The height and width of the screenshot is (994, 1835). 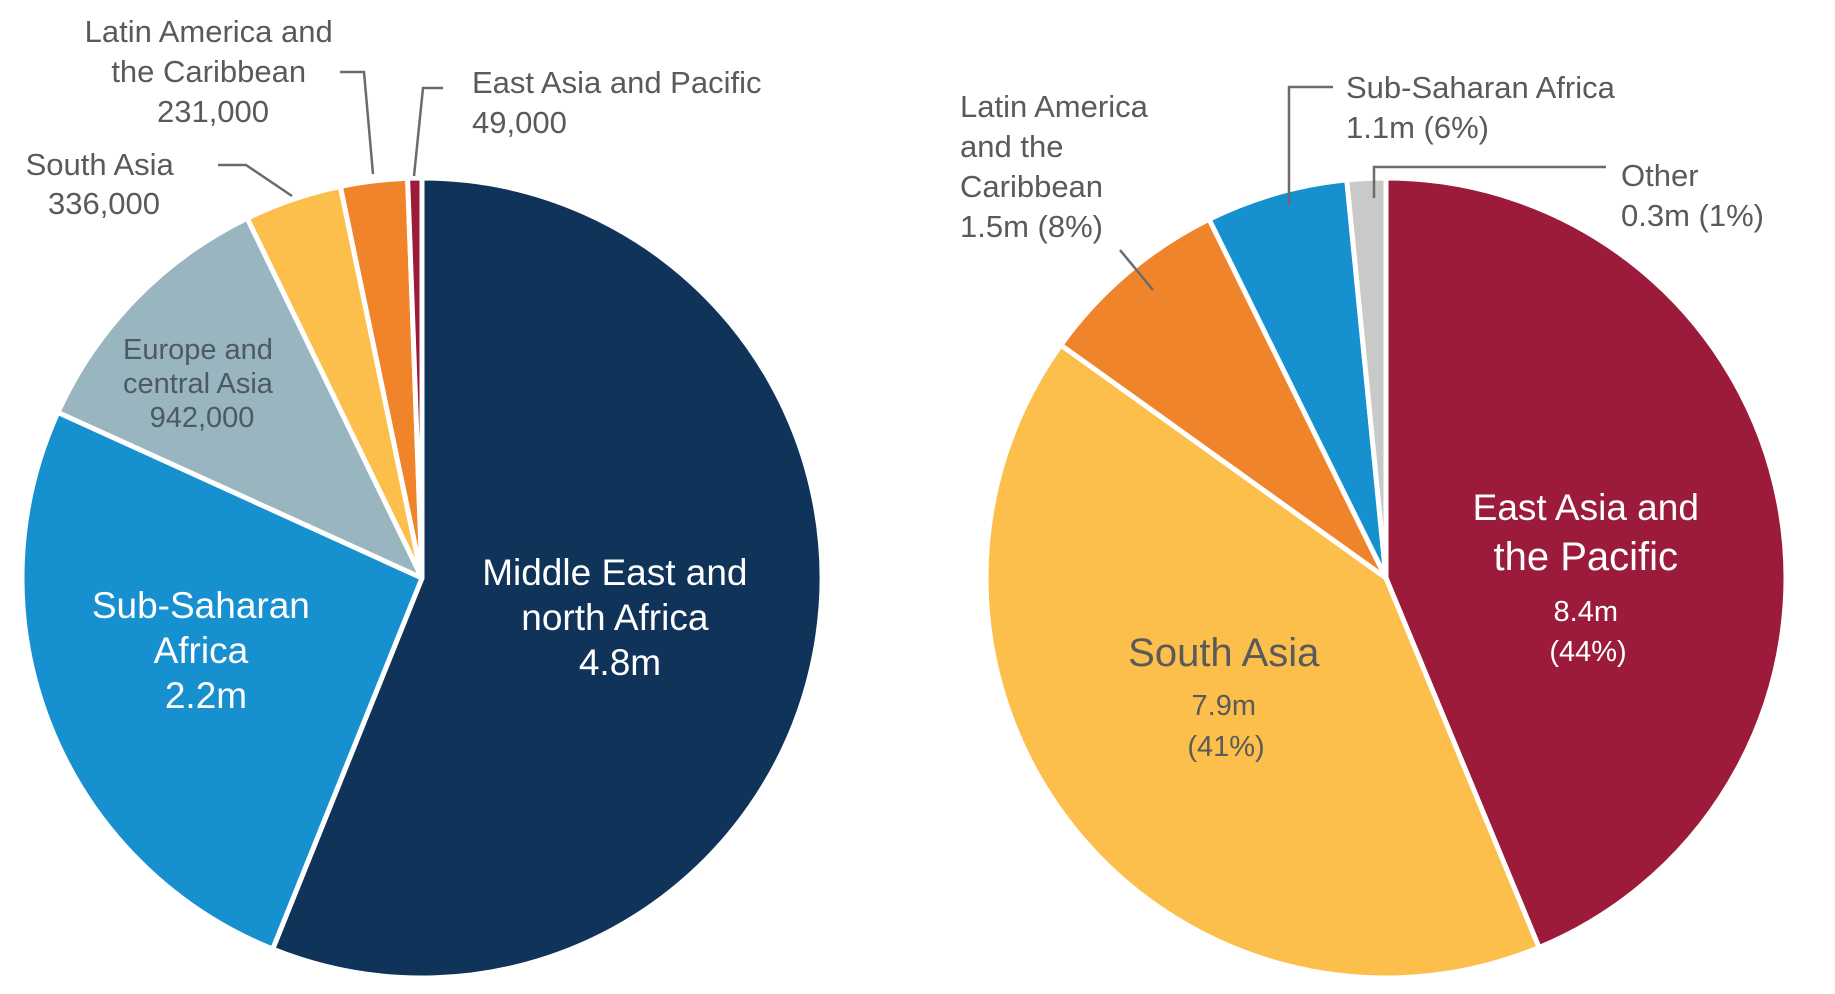 I want to click on label-other: Other 0.3m (1%), so click(x=1692, y=195).